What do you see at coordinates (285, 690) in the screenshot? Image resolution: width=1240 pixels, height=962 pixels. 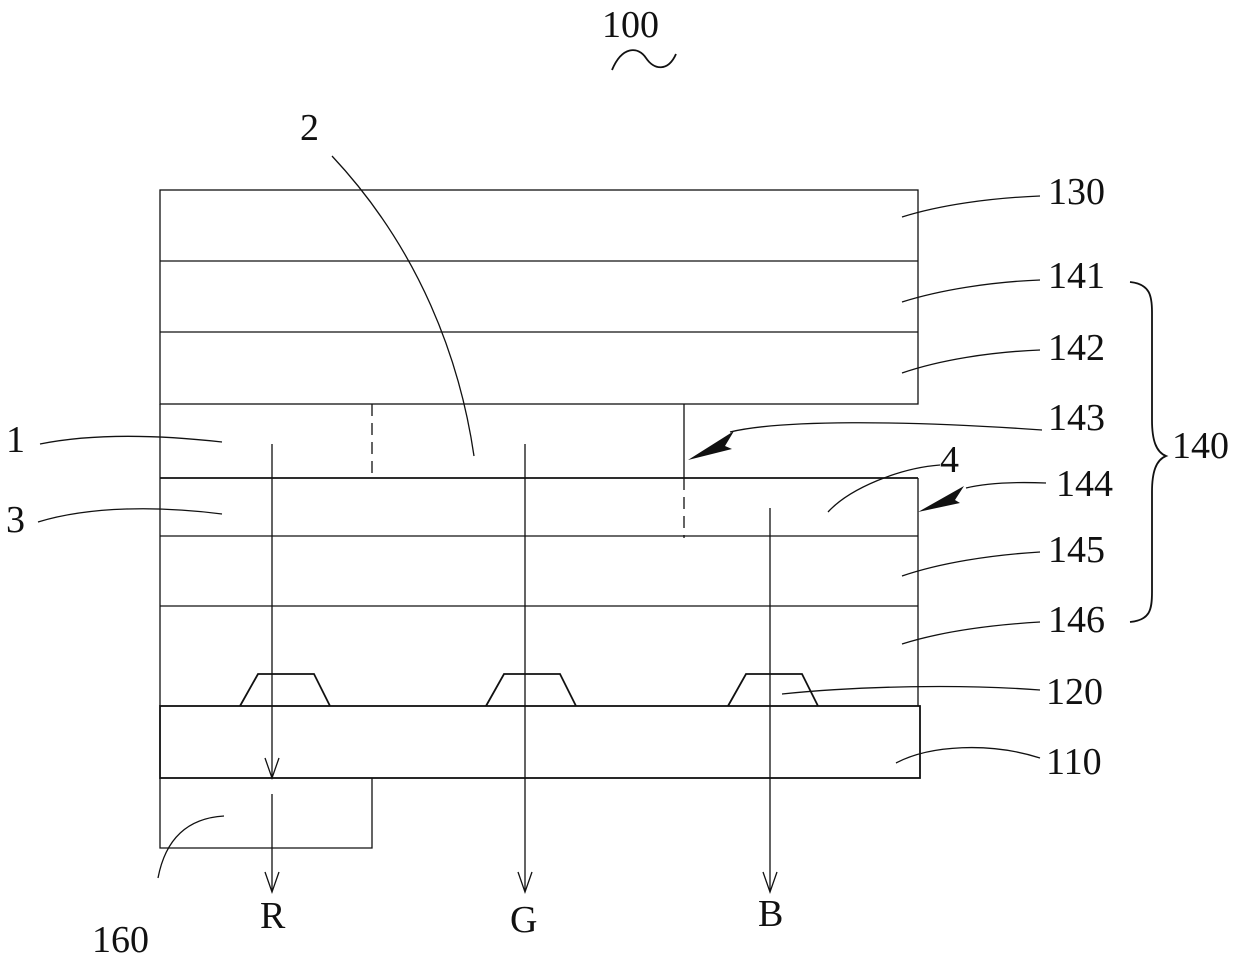 I see `trapezoid-r` at bounding box center [285, 690].